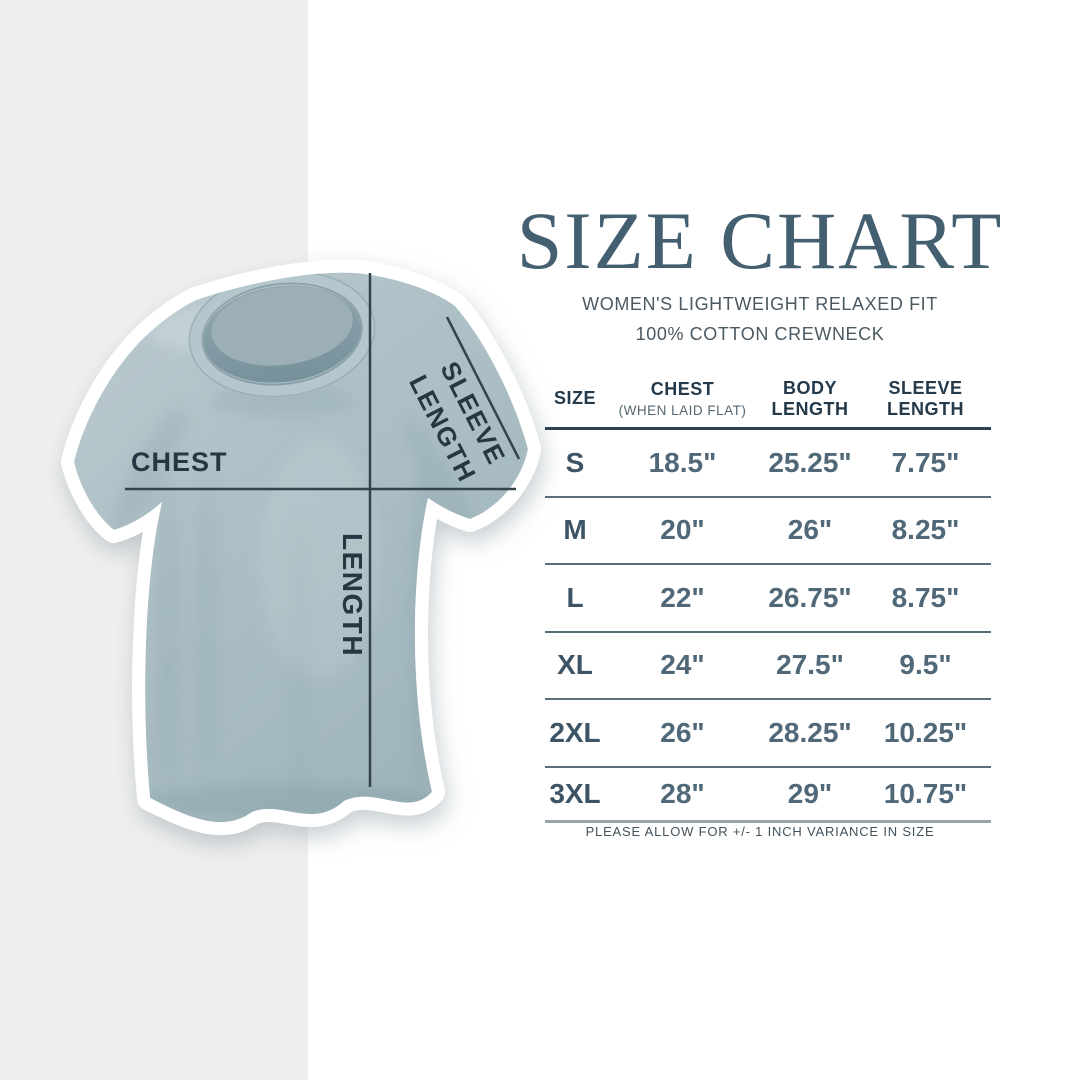  I want to click on cell-size: L, so click(575, 597).